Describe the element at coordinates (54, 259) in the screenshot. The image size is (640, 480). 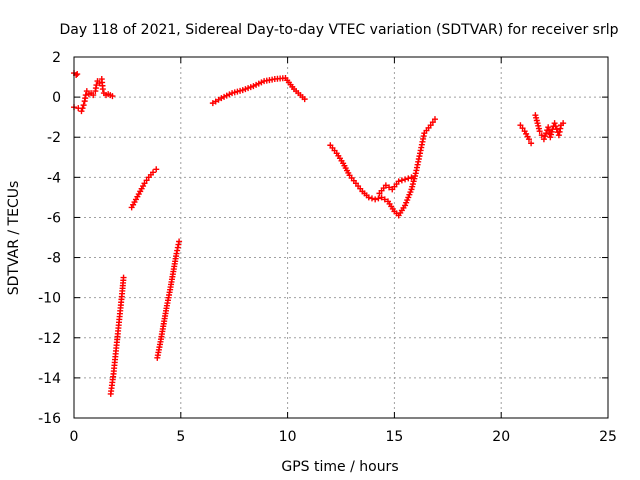
I see `y-tick-label: -8` at that location.